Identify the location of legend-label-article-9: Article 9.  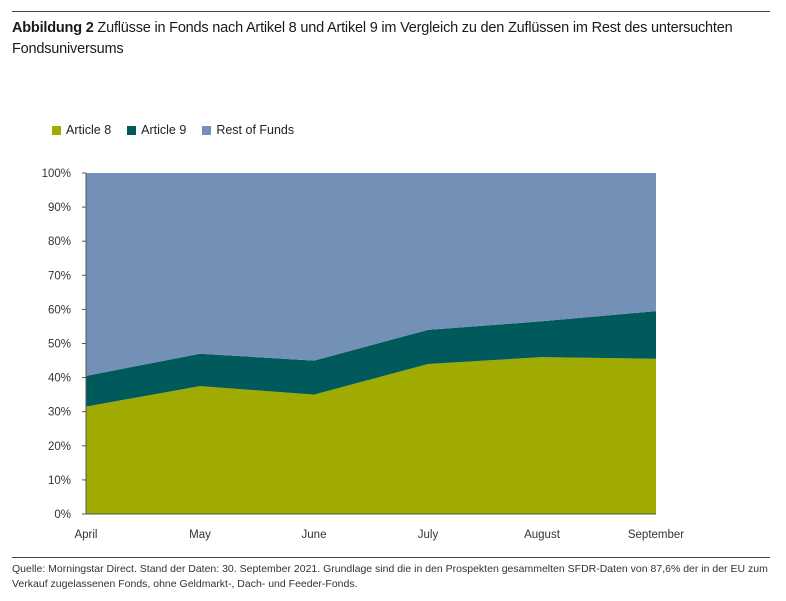
(164, 130).